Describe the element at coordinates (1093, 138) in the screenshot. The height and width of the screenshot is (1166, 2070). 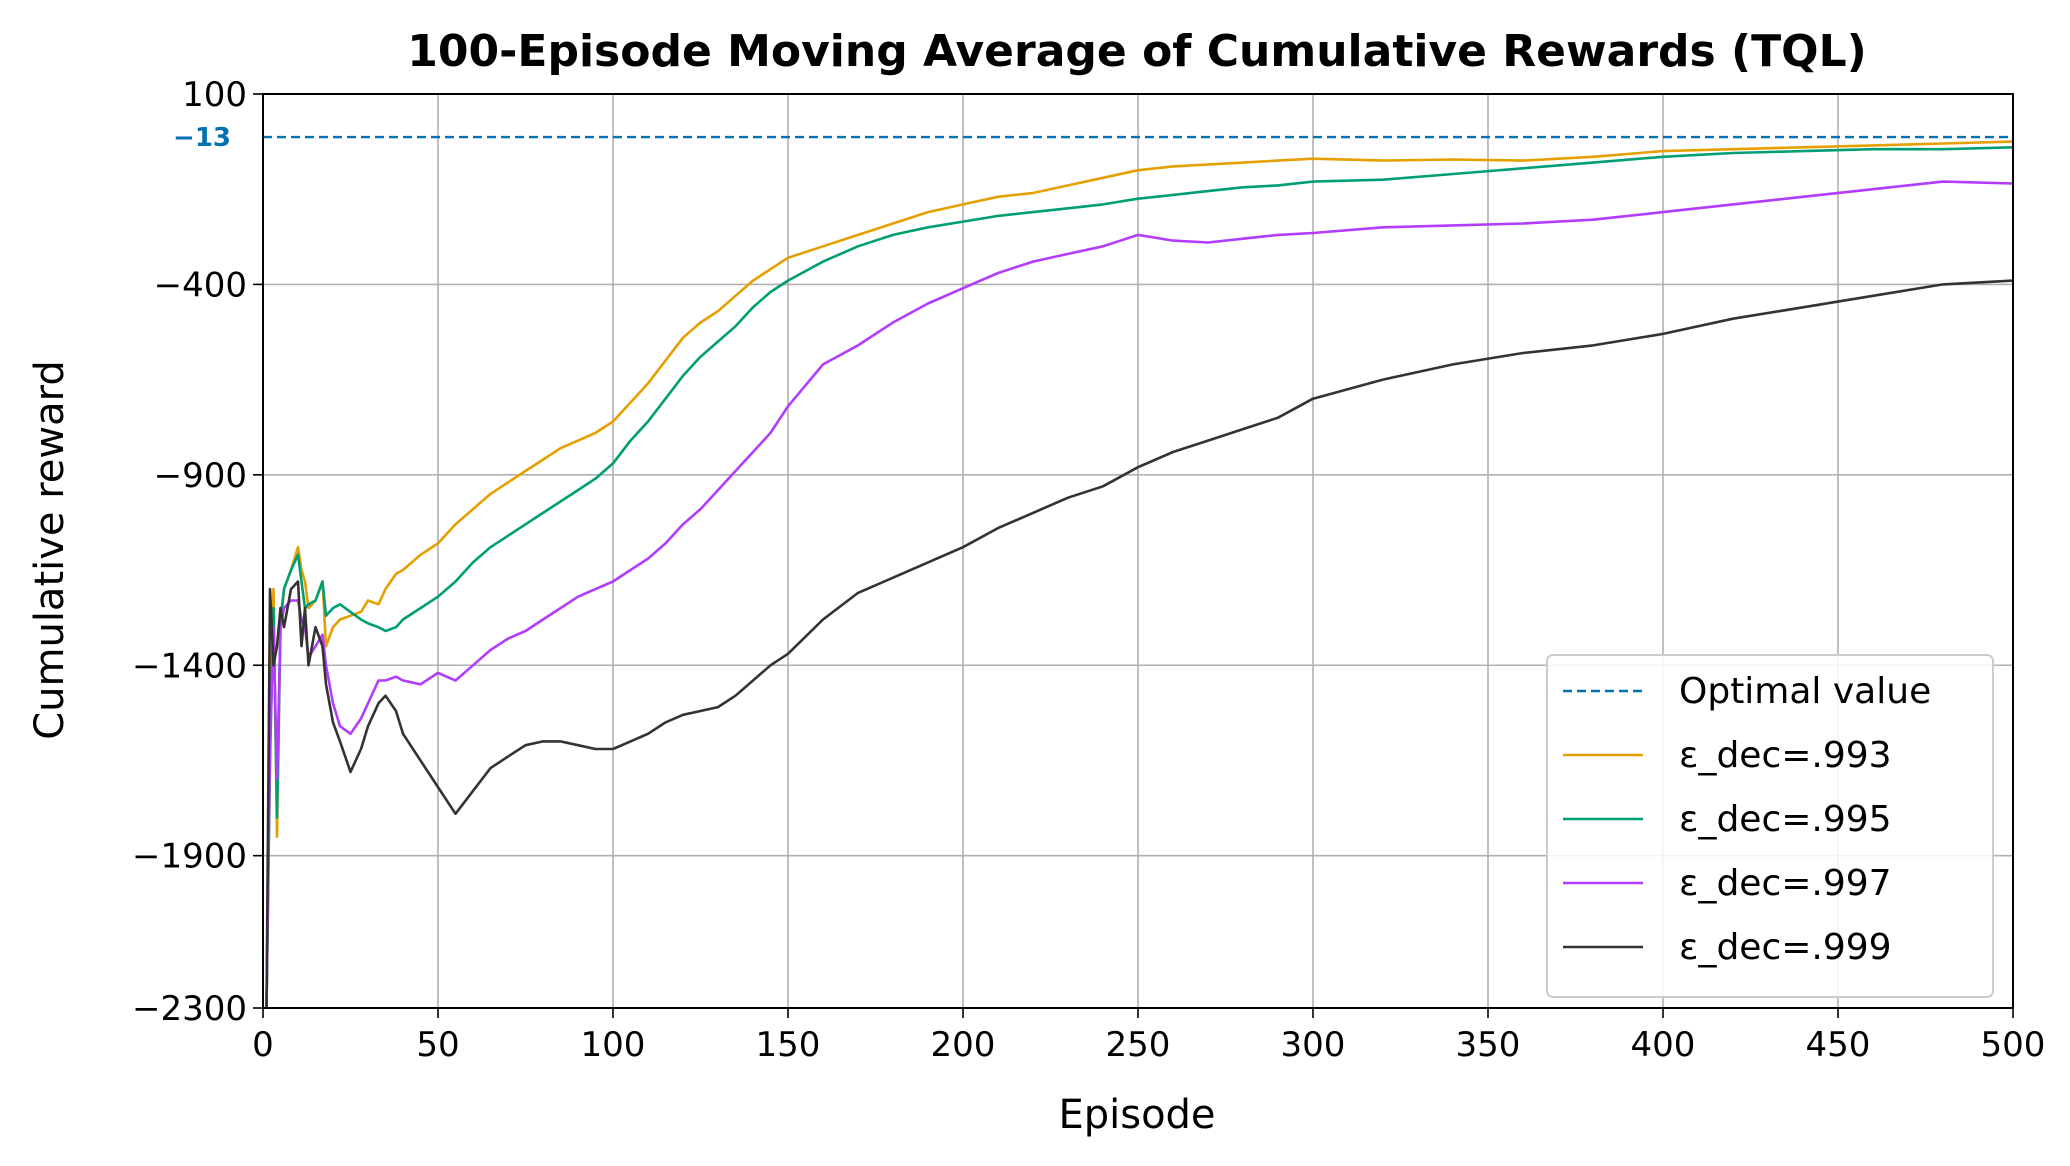
I see `optimal-value-reference: −13` at that location.